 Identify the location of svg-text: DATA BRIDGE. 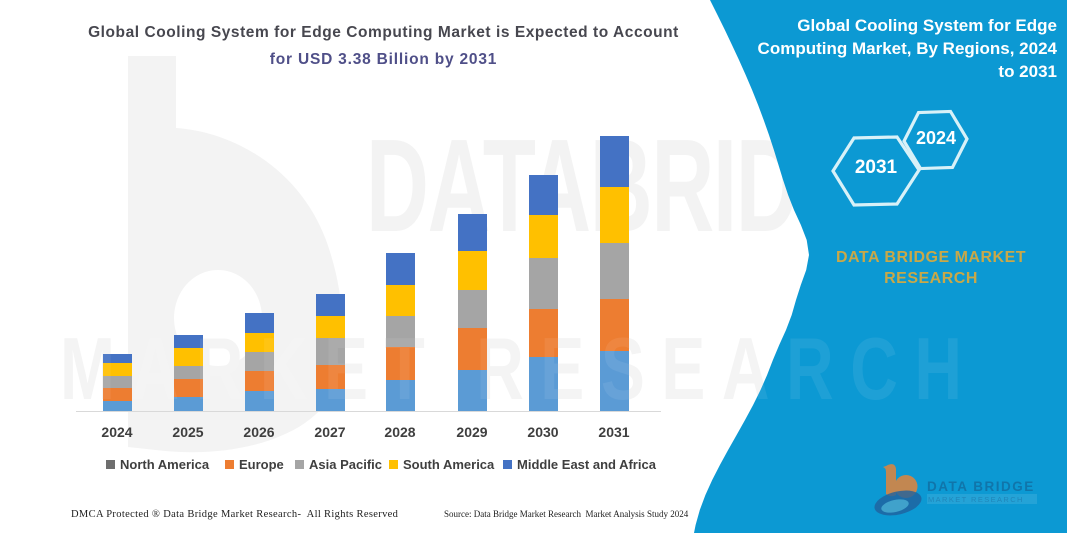
(981, 486).